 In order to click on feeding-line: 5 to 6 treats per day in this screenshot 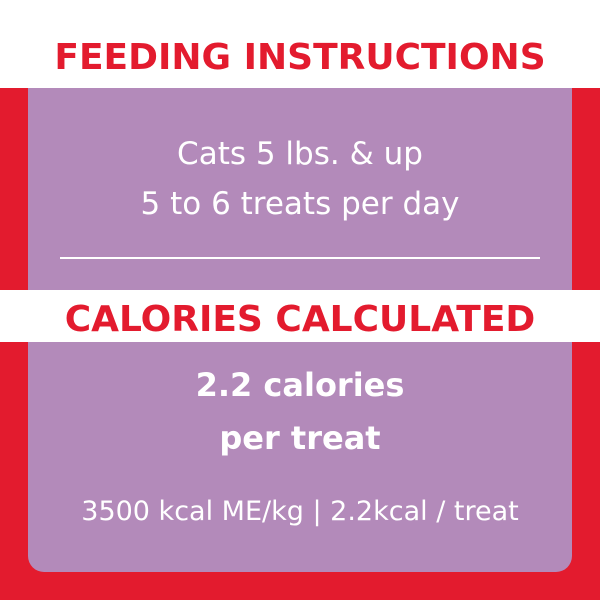, I will do `click(300, 204)`.